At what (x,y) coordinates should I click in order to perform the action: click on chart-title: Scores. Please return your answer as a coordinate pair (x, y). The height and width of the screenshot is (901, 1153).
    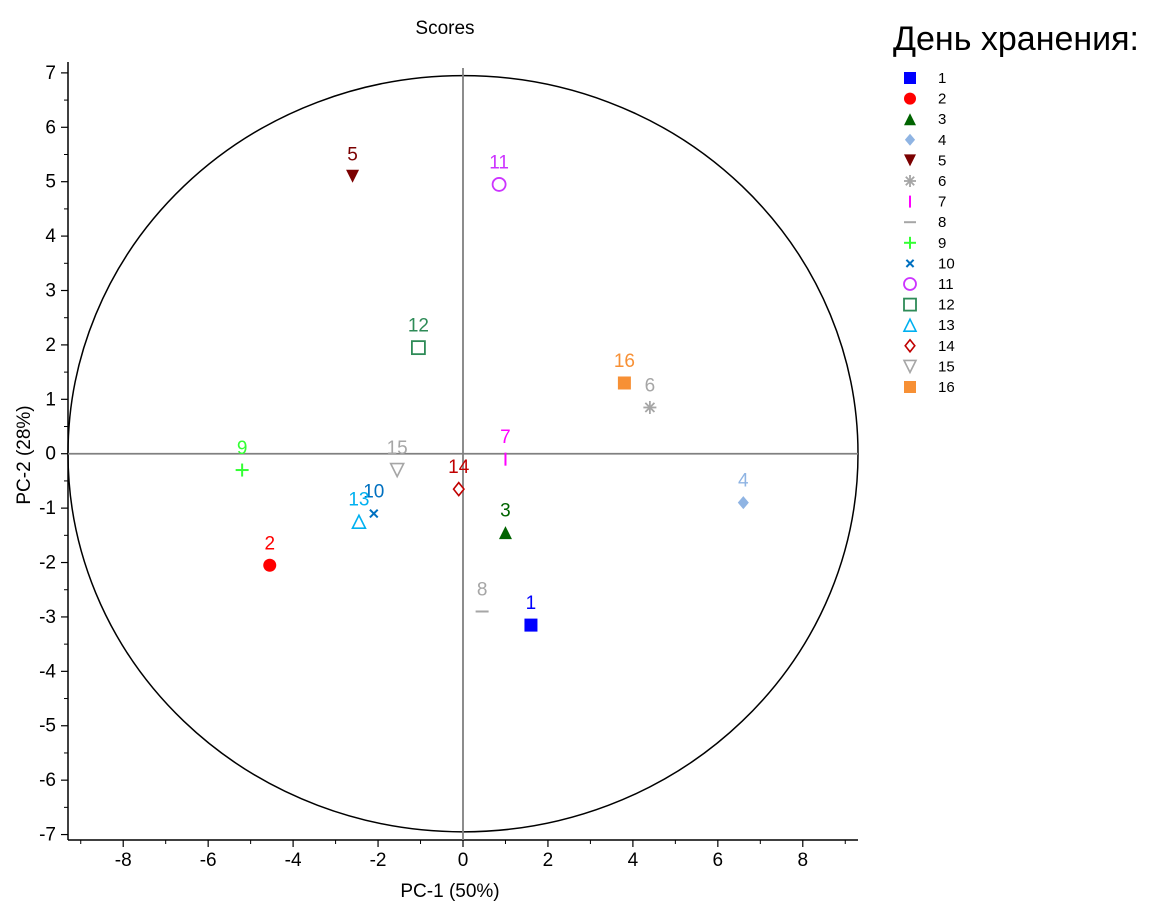
    Looking at the image, I should click on (444, 28).